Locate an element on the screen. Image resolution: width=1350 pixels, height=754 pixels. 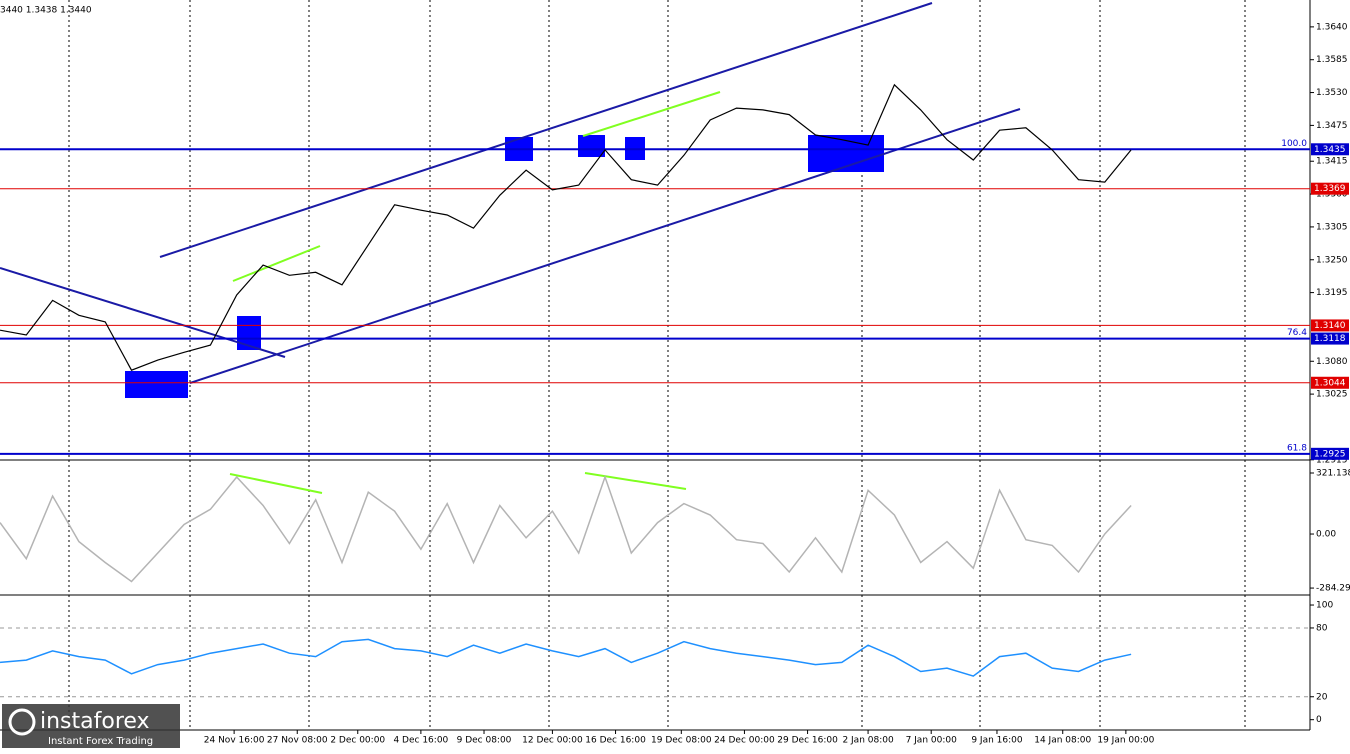
x-tick-label: 7 Jan 00:00 is located at coordinates (932, 741).